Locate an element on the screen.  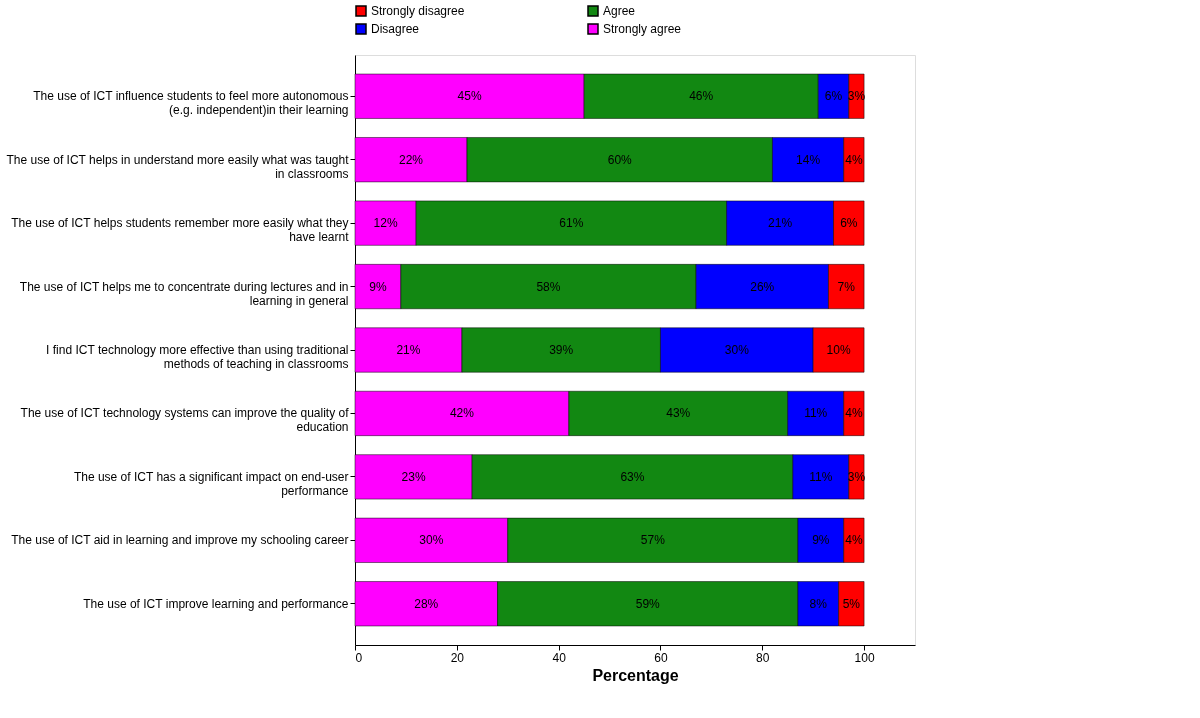
data-label: 45% is located at coordinates (469, 96).